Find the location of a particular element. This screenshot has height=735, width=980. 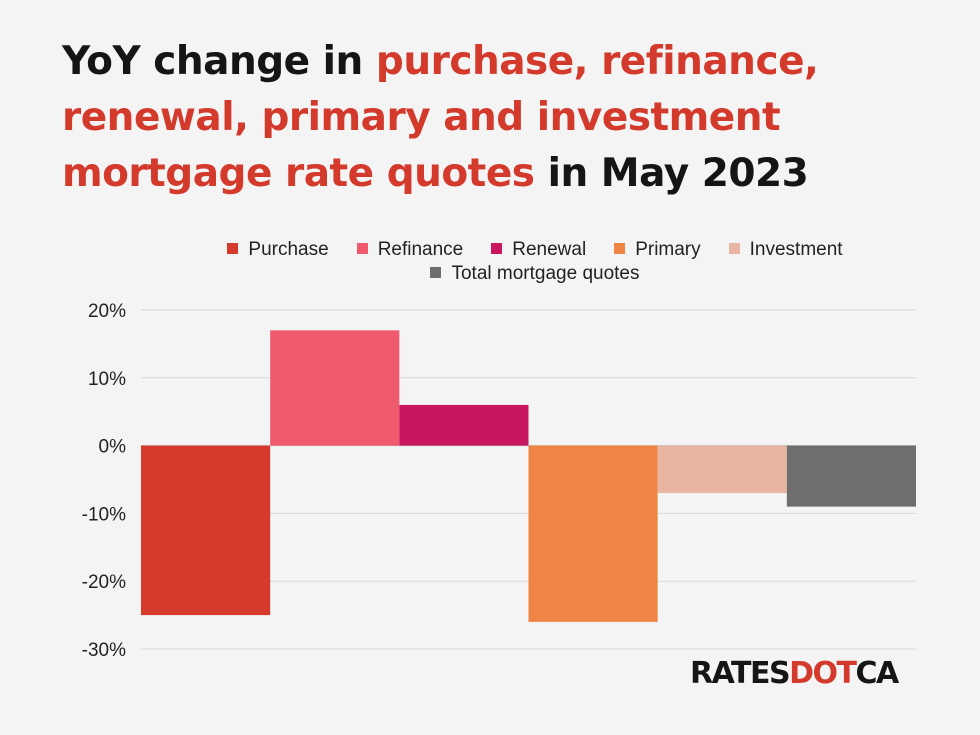

y-tick-label: -20% is located at coordinates (104, 582).